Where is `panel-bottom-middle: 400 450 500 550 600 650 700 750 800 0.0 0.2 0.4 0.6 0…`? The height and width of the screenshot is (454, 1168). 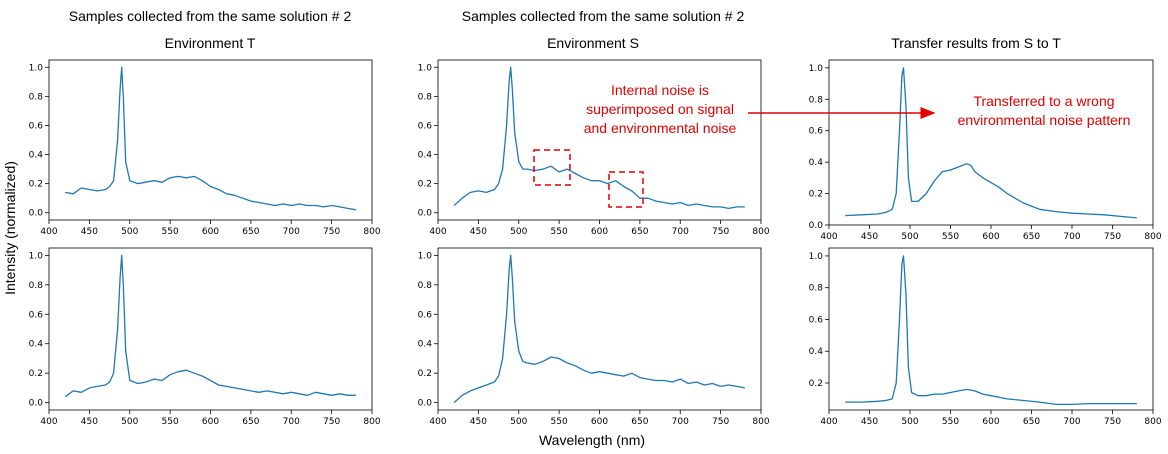 panel-bottom-middle: 400 450 500 550 600 650 700 750 800 0.0 0.2 0.4 0.6 0… is located at coordinates (594, 337).